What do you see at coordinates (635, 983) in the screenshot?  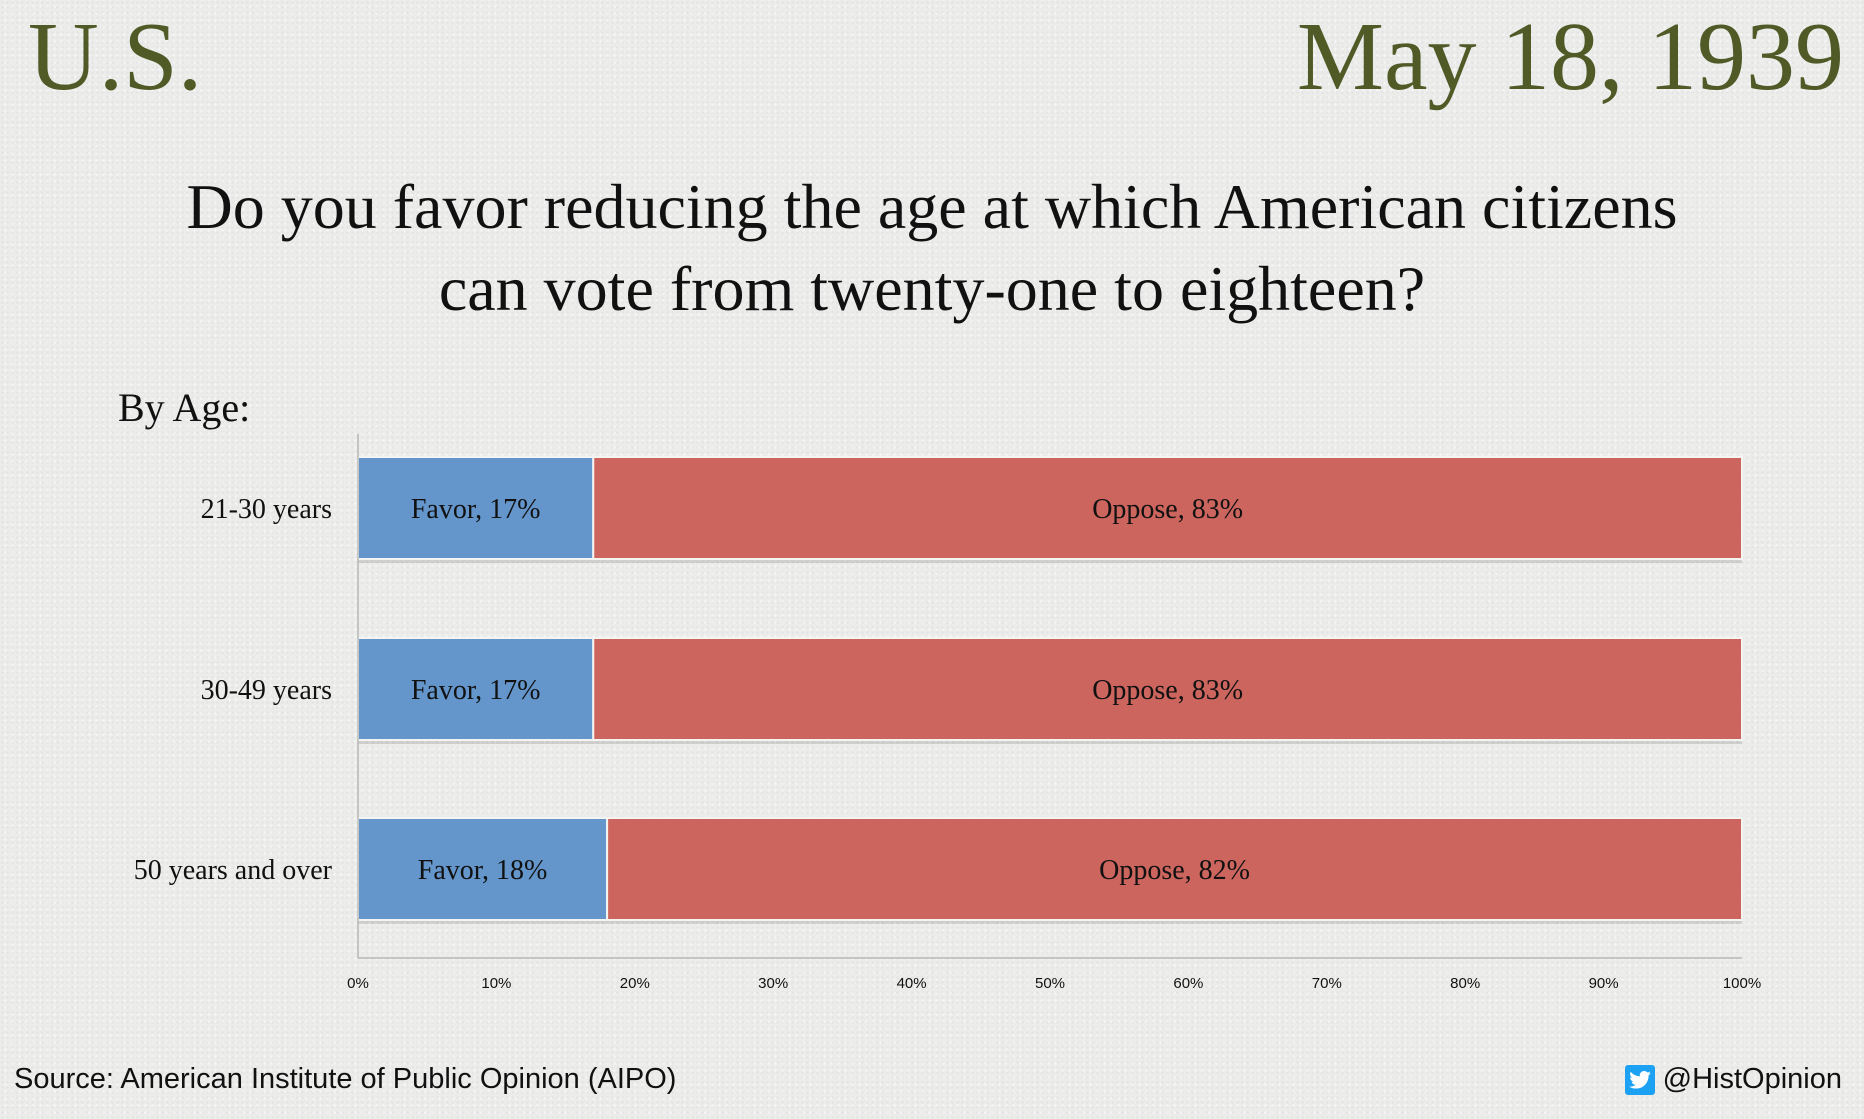 I see `x-tick-label: 20%` at bounding box center [635, 983].